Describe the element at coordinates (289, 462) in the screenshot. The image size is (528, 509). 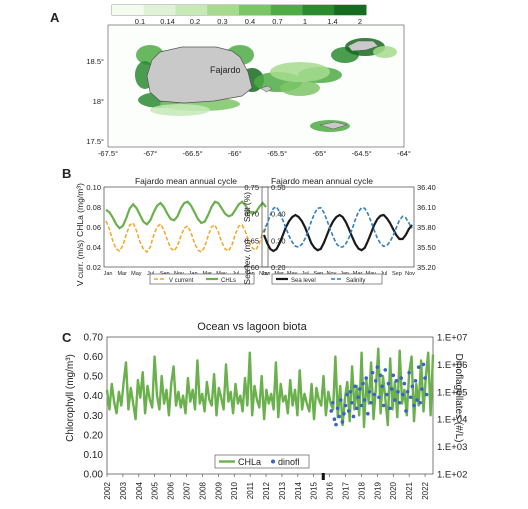
I see `c-legend-dinofl: dinofl` at that location.